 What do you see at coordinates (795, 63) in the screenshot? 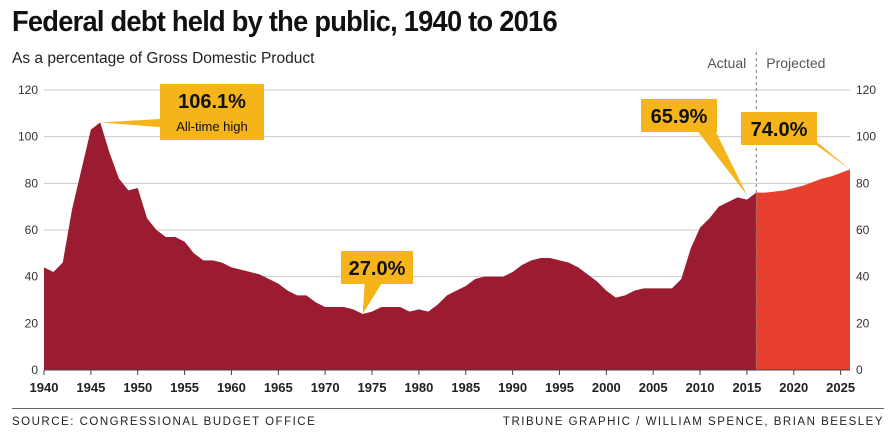
I see `segment-label-projected: Projected` at bounding box center [795, 63].